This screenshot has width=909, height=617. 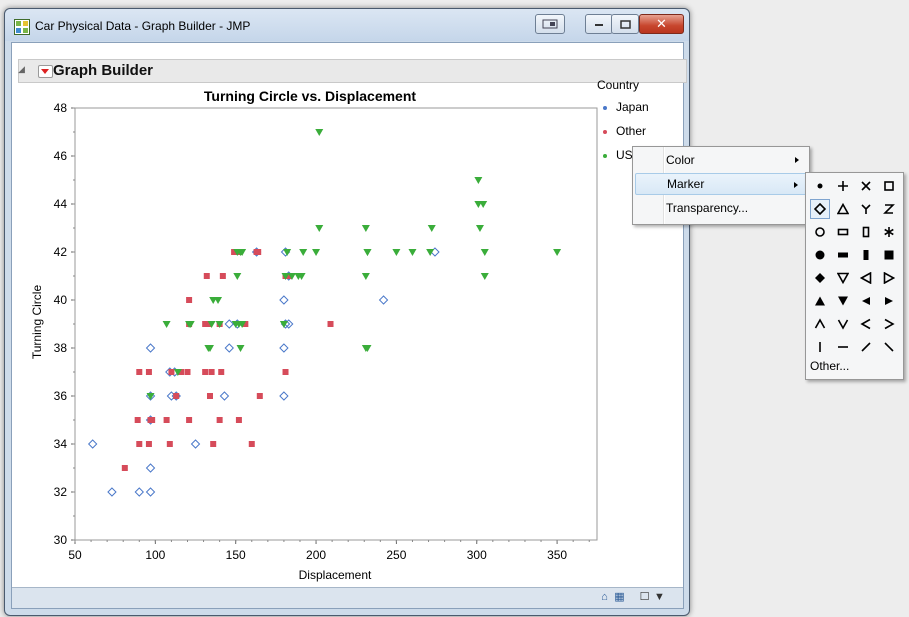 I want to click on marker-backslash-icon, so click(x=889, y=347).